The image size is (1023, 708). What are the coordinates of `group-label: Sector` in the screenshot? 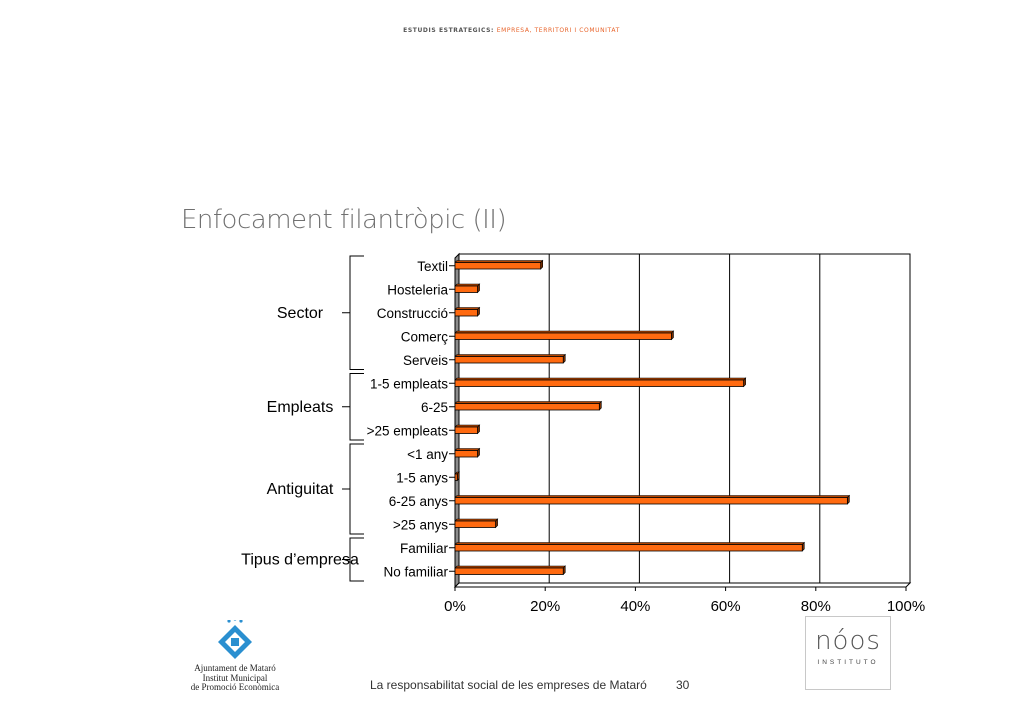 It's located at (300, 313).